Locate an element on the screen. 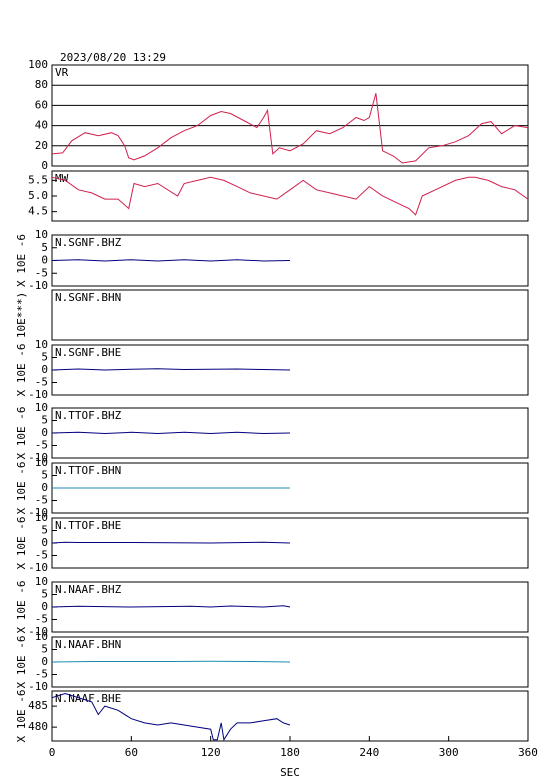 This screenshot has height=781, width=554. panel-label: VR is located at coordinates (62, 72).